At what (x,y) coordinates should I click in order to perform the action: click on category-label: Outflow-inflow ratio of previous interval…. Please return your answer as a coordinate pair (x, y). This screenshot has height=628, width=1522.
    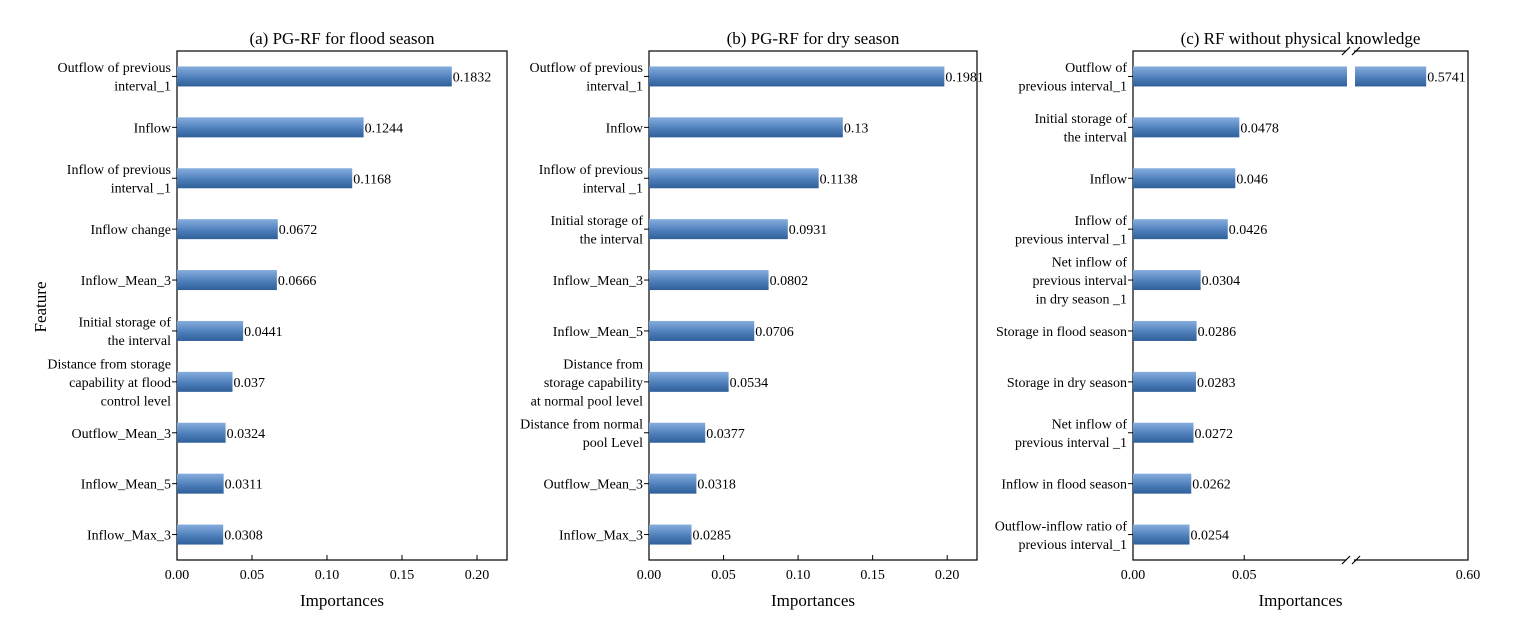
    Looking at the image, I should click on (1061, 536).